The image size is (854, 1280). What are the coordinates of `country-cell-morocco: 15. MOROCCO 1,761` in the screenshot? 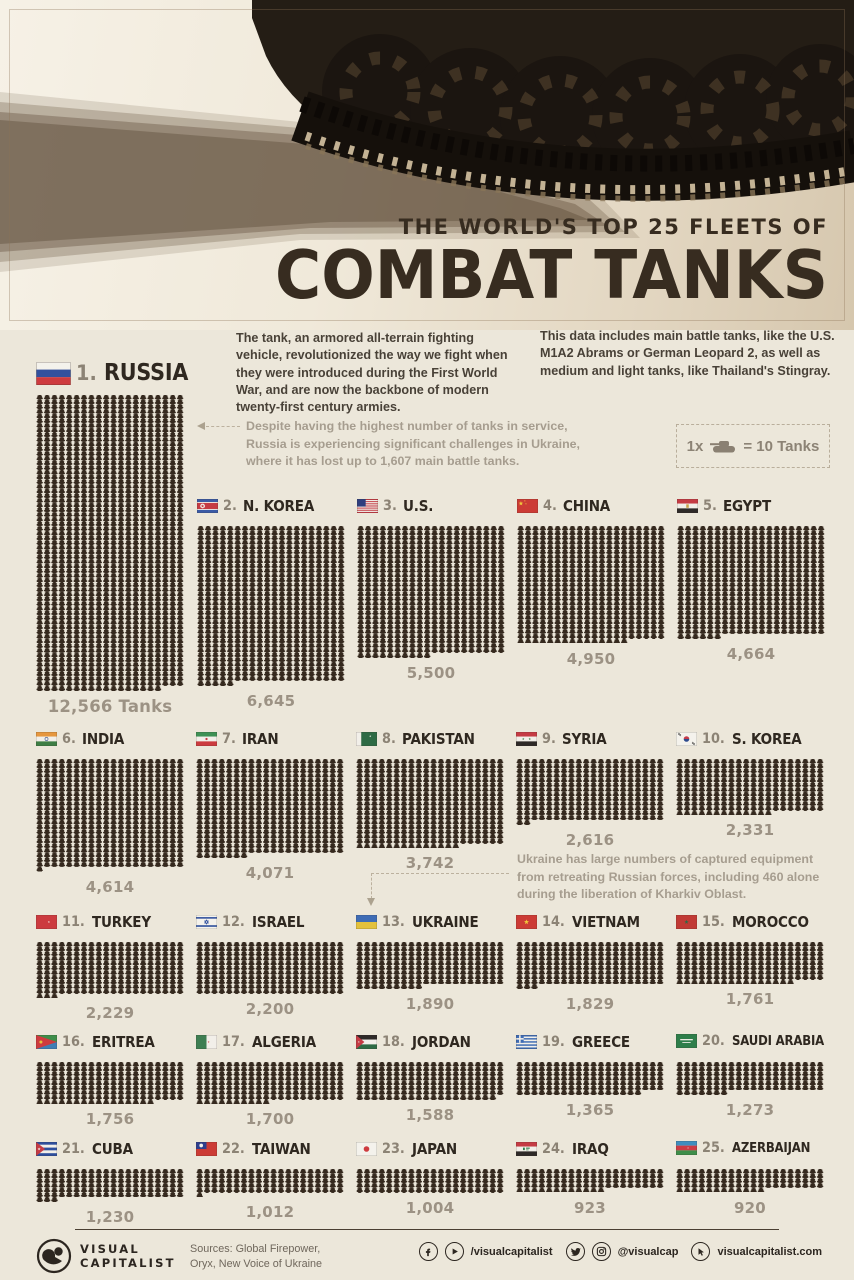 It's located at (757, 960).